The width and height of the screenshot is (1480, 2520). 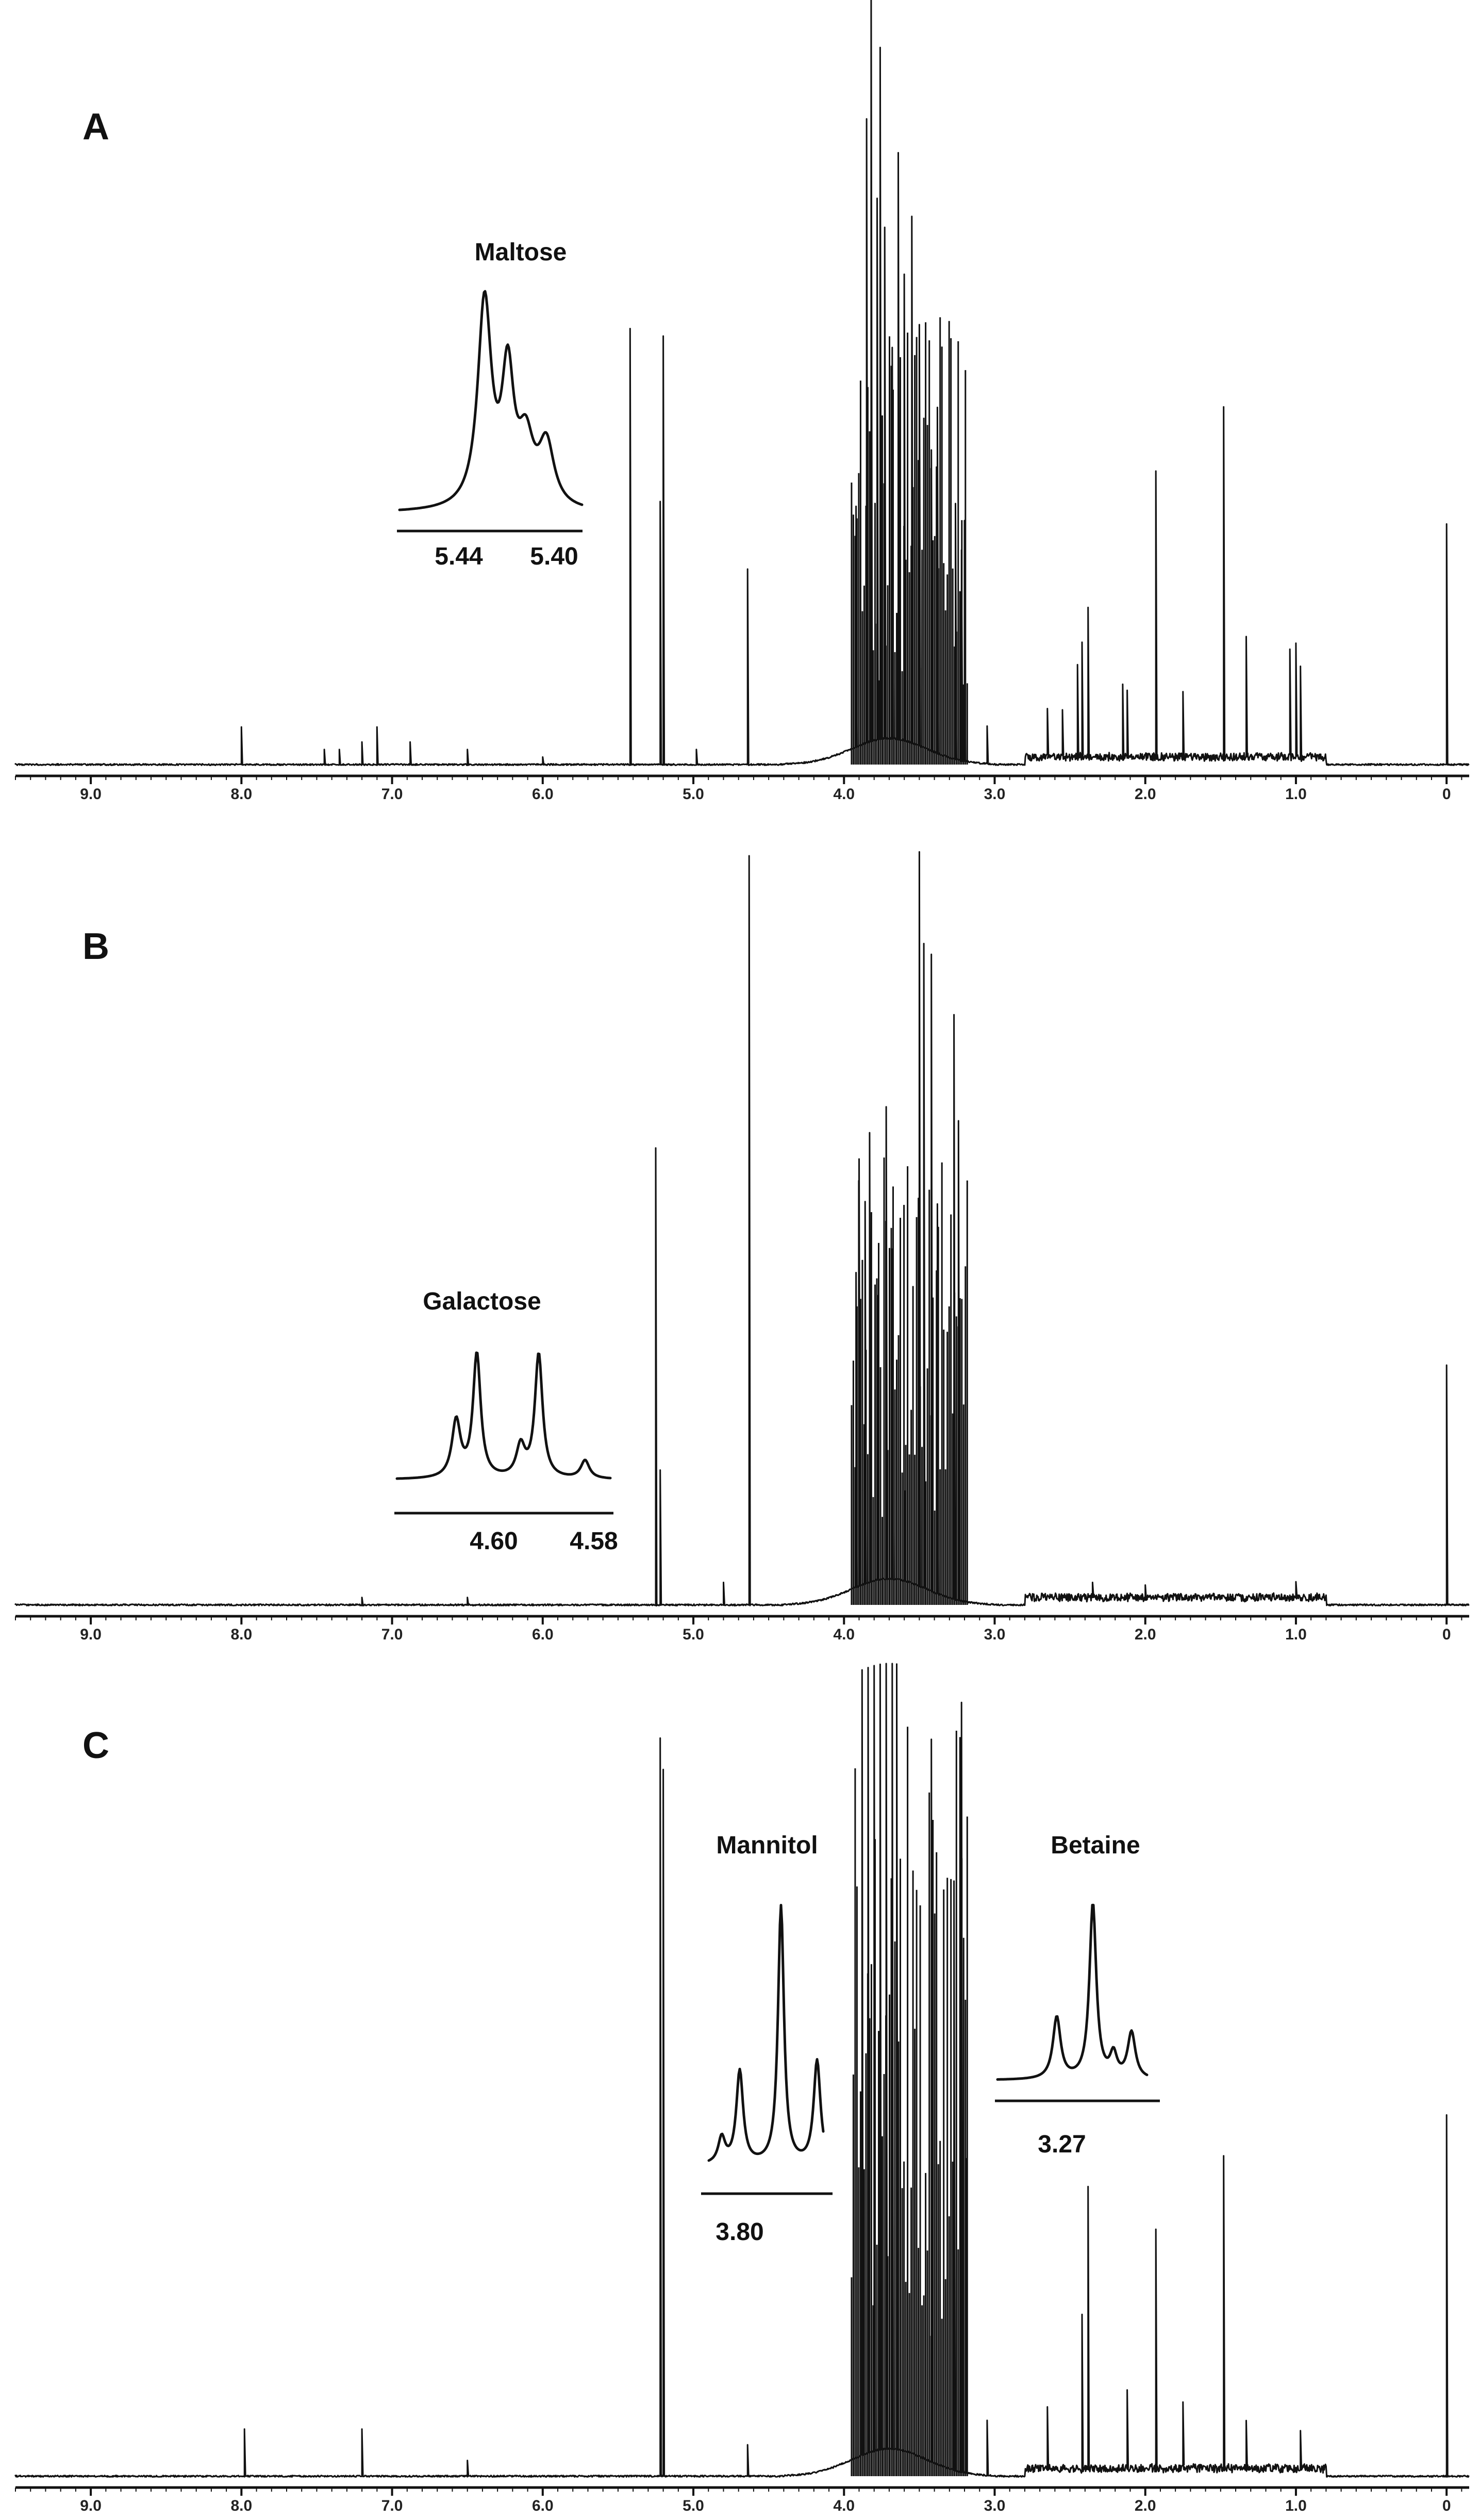 I want to click on inset-trace-mannitol, so click(x=766, y=2032).